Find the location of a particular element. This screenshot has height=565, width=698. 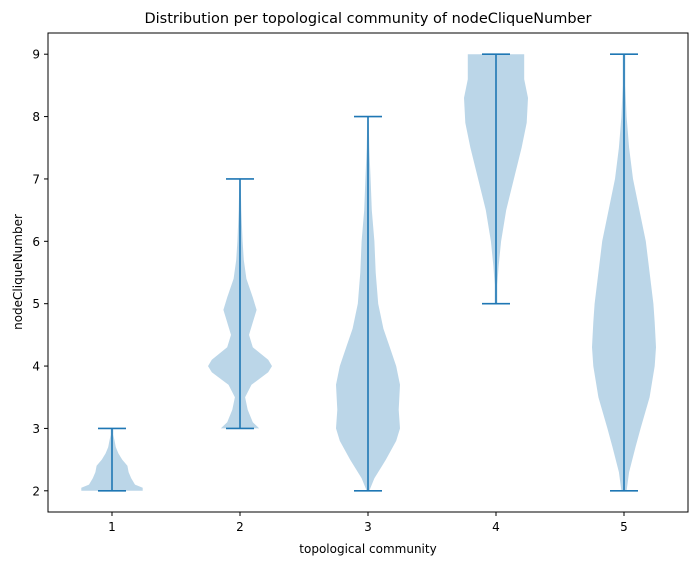

y-tick-label: 7 is located at coordinates (36, 179).